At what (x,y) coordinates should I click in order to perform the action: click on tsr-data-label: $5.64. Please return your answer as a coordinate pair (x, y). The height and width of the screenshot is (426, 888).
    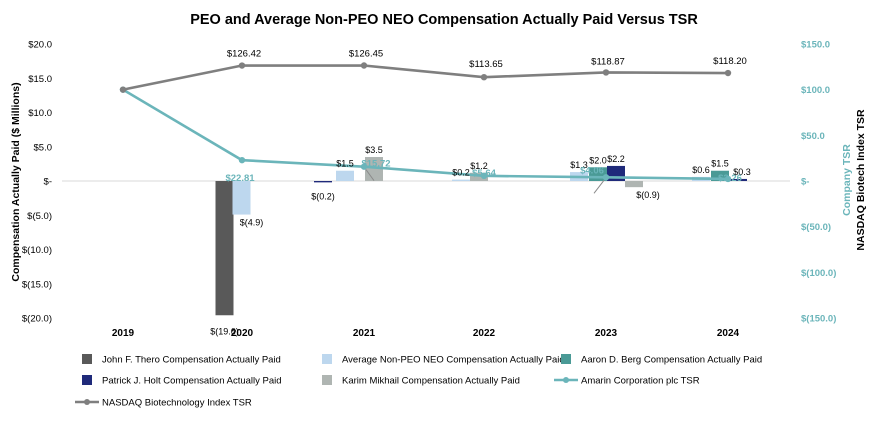
    Looking at the image, I should click on (484, 173).